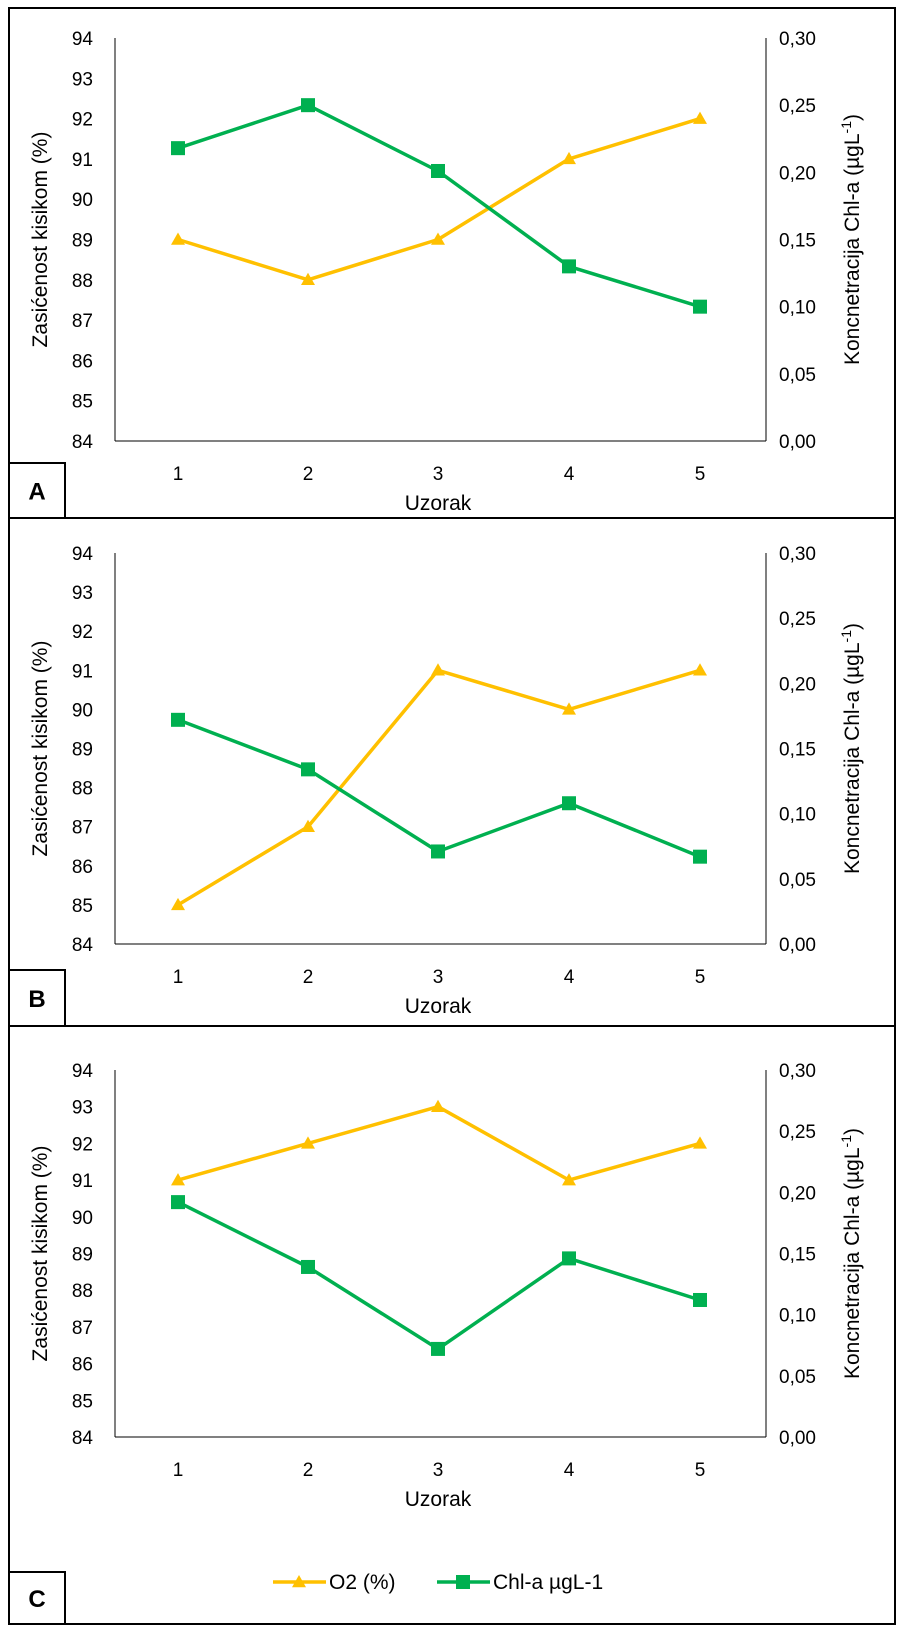 The image size is (905, 1627). What do you see at coordinates (797, 1132) in the screenshot?
I see `y2-tick-label: 0,25` at bounding box center [797, 1132].